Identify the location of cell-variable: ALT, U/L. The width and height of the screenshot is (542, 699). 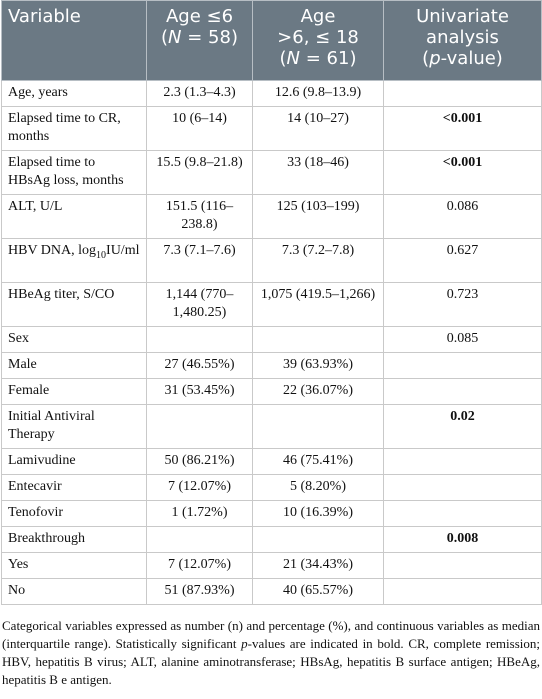
(74, 216).